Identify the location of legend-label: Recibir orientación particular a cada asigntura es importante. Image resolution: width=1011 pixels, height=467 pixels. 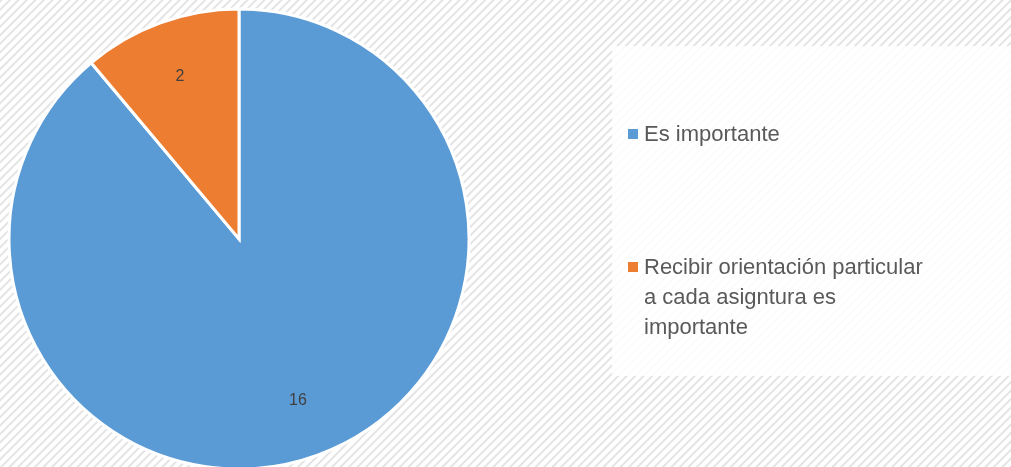
(783, 296).